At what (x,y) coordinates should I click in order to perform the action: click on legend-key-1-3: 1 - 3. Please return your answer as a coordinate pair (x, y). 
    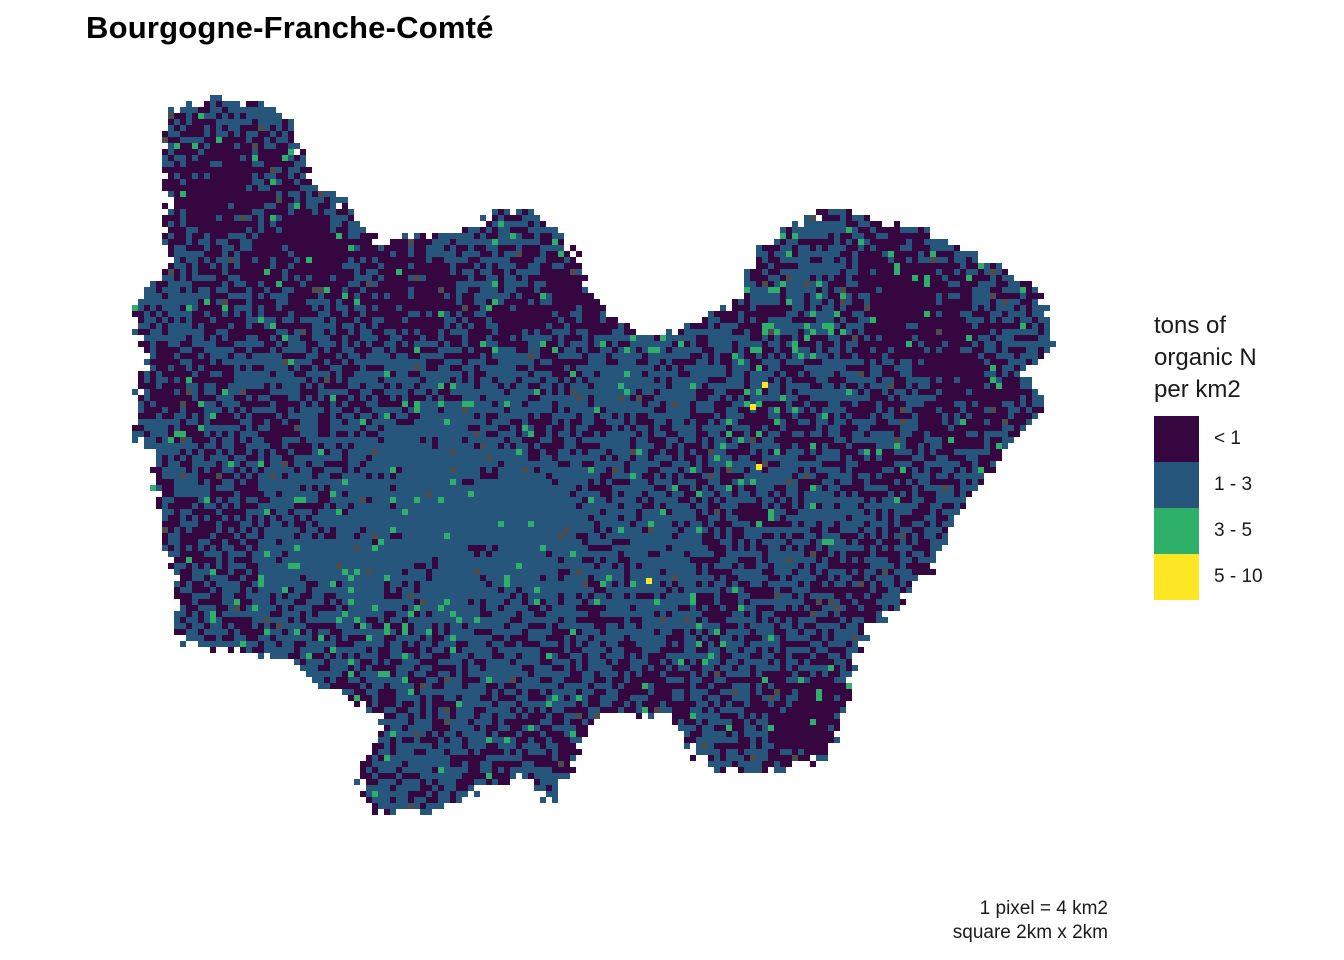
    Looking at the image, I should click on (1244, 485).